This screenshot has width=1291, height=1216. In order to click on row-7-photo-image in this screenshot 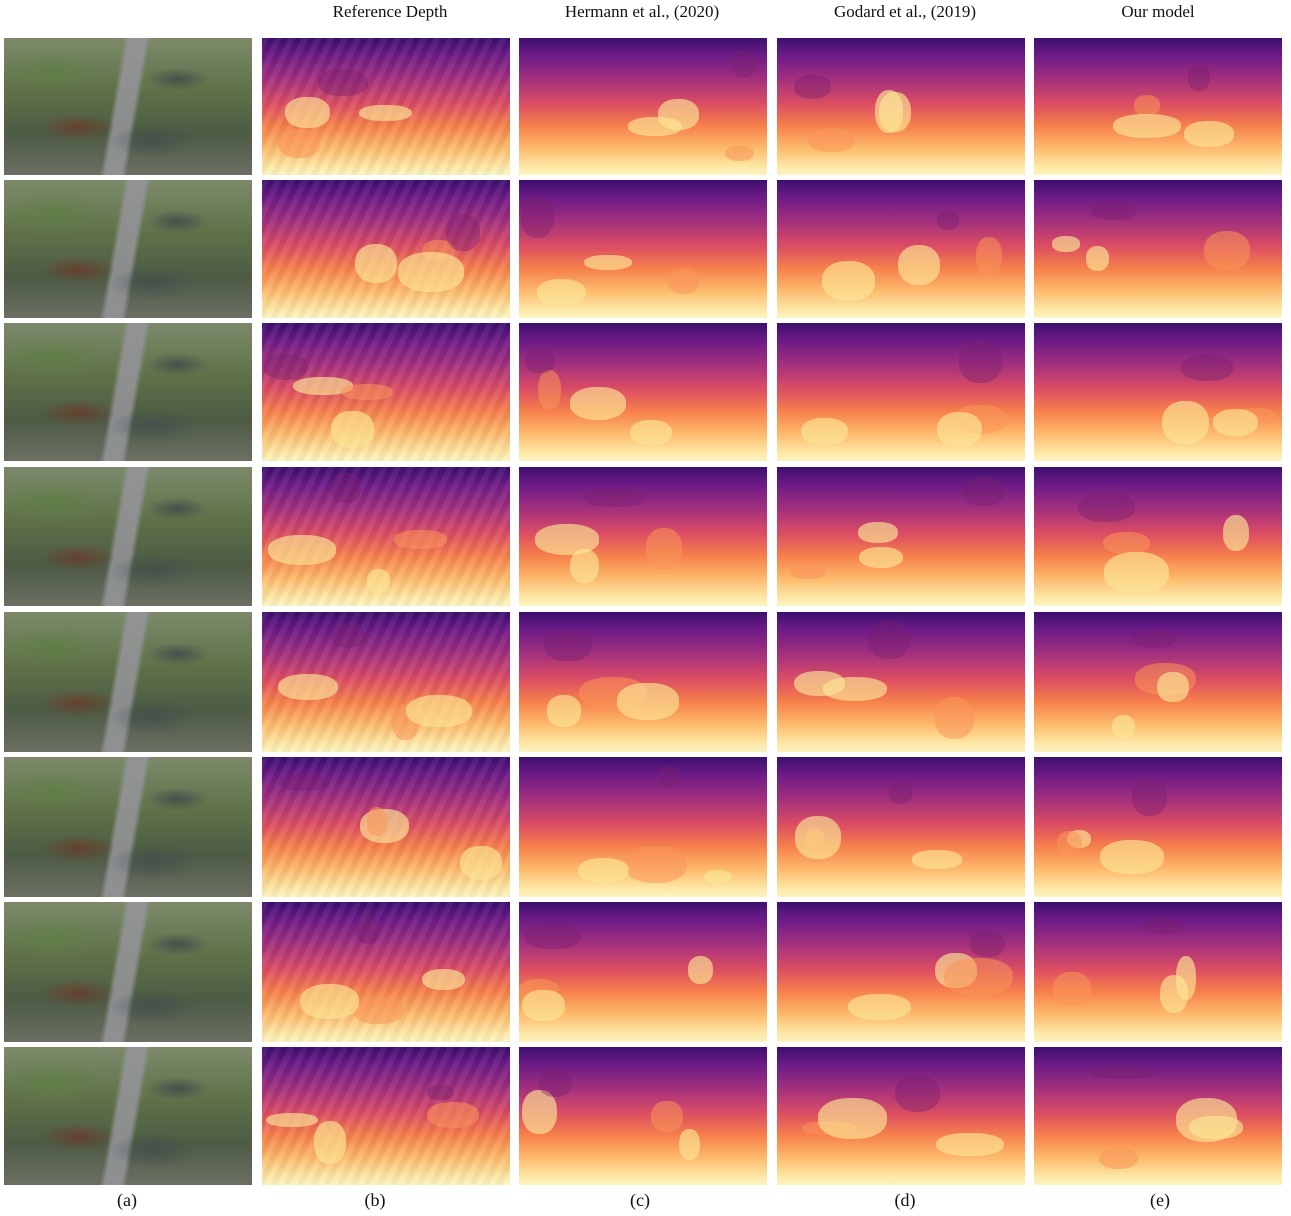, I will do `click(128, 972)`.